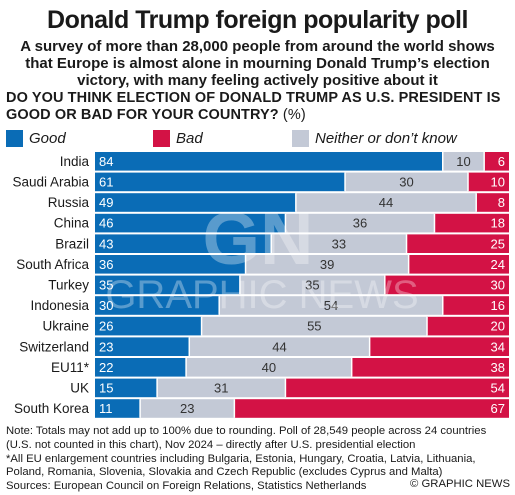  Describe the element at coordinates (50, 182) in the screenshot. I see `category-label-saudi-arabia: Saudi Arabia` at that location.